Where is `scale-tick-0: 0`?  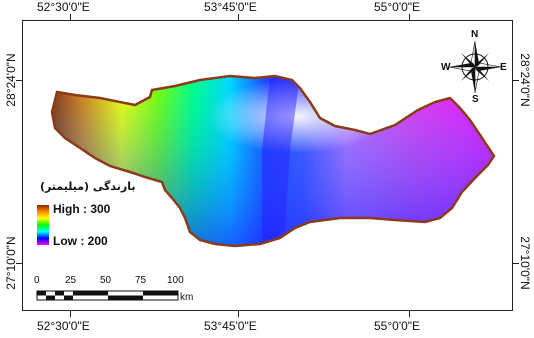 scale-tick-0: 0 is located at coordinates (37, 280).